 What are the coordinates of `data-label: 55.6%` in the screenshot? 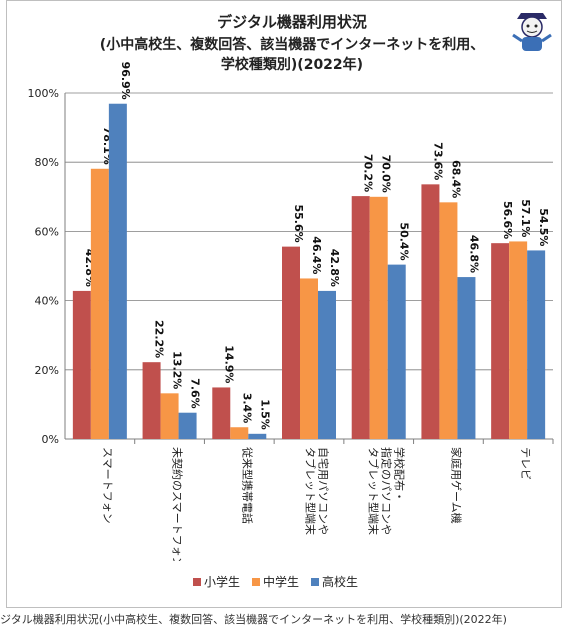 It's located at (298, 223).